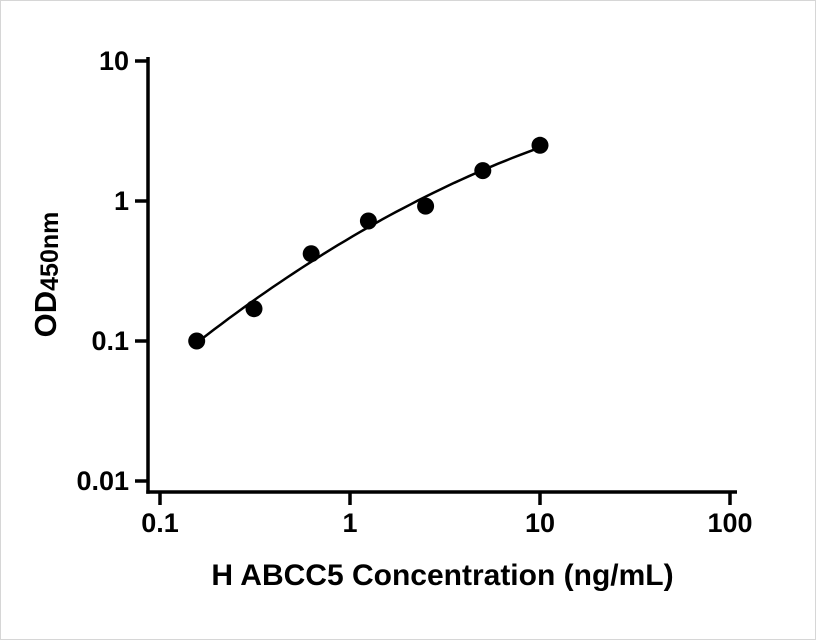  Describe the element at coordinates (367, 246) in the screenshot. I see `fit-curve-line` at that location.